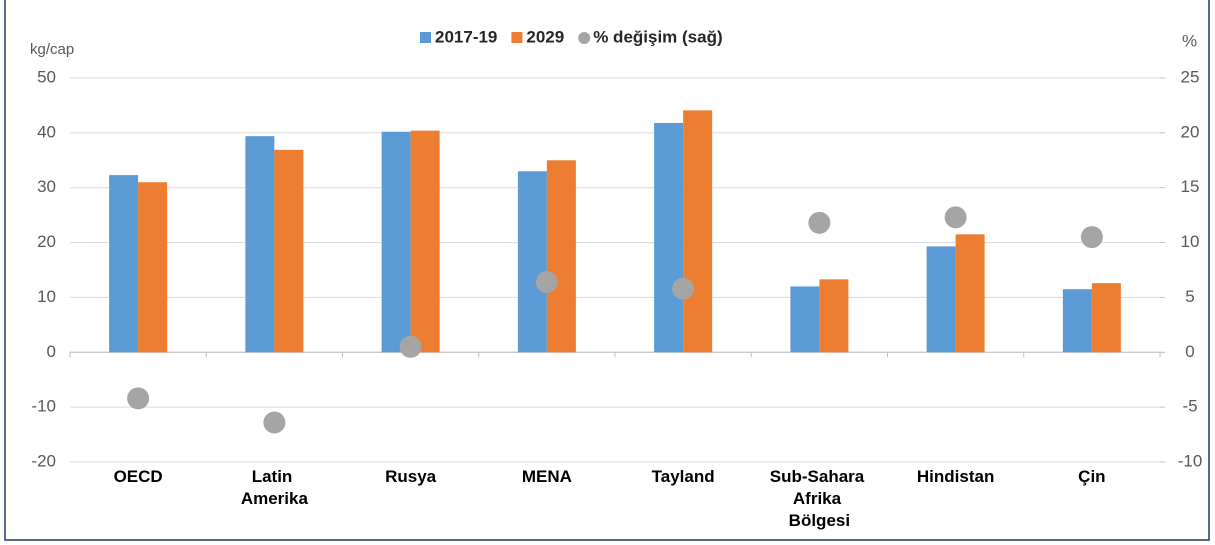 This screenshot has width=1215, height=545. What do you see at coordinates (955, 476) in the screenshot?
I see `x-tick-label: Hindistan` at bounding box center [955, 476].